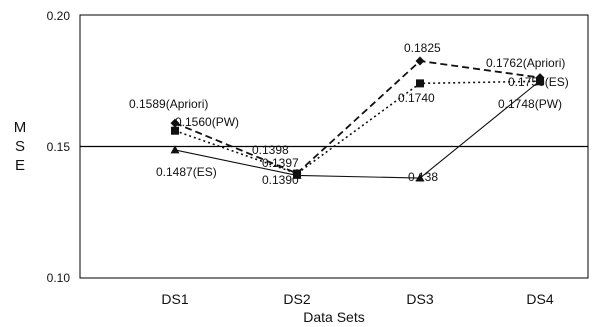  I want to click on data-label: 0.138, so click(423, 177).